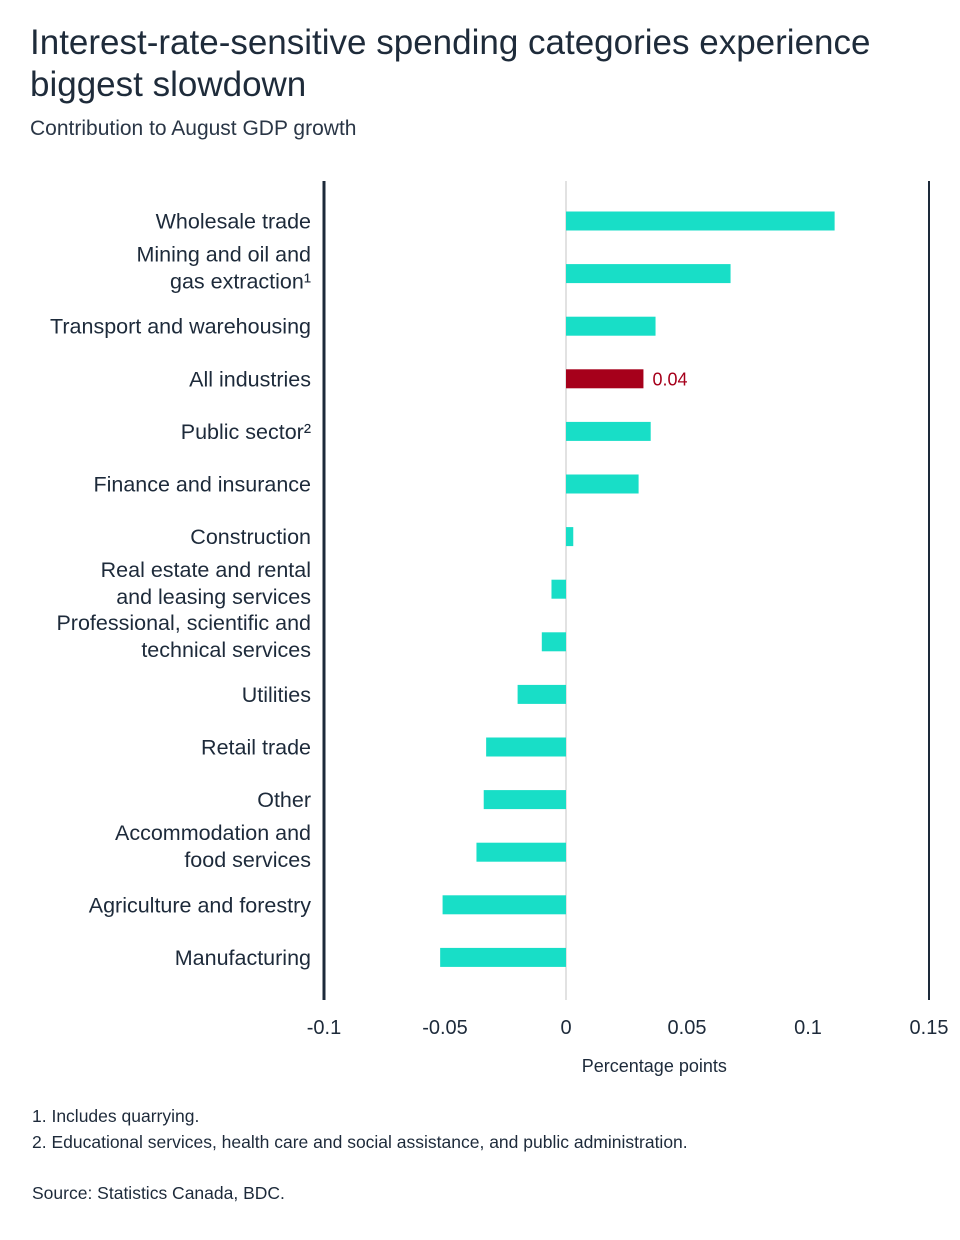  Describe the element at coordinates (276, 695) in the screenshot. I see `category-label-9: Utilities` at that location.